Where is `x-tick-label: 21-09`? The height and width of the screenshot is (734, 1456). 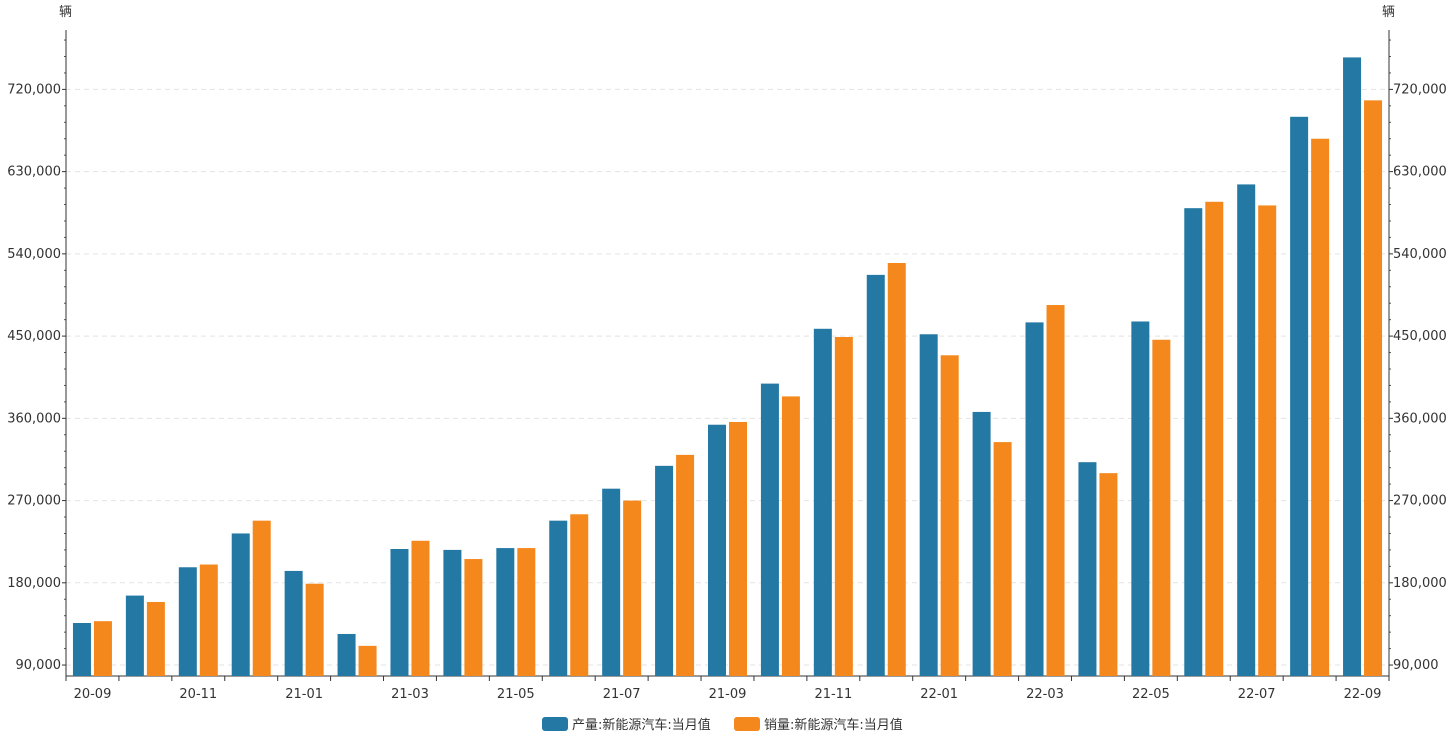 x-tick-label: 21-09 is located at coordinates (728, 694).